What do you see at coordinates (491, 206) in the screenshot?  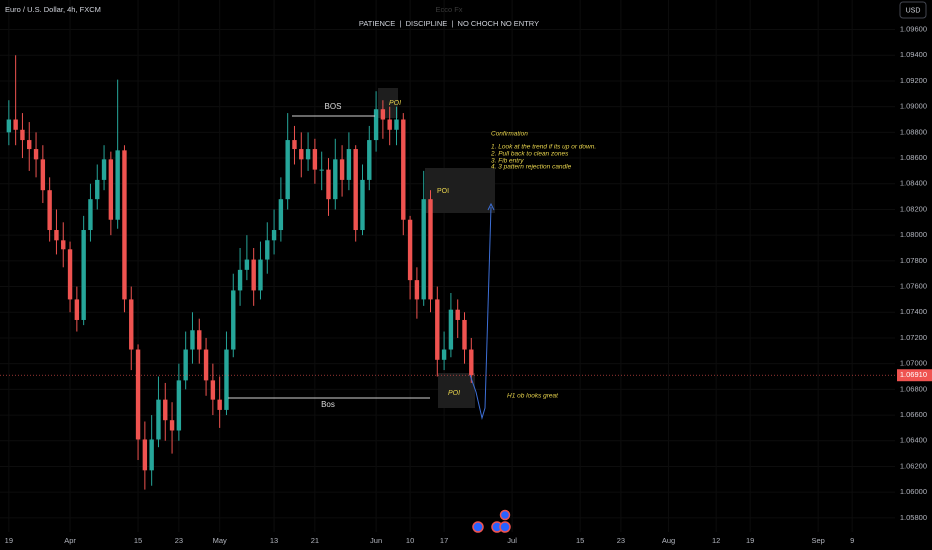 I see `projection-arrow` at bounding box center [491, 206].